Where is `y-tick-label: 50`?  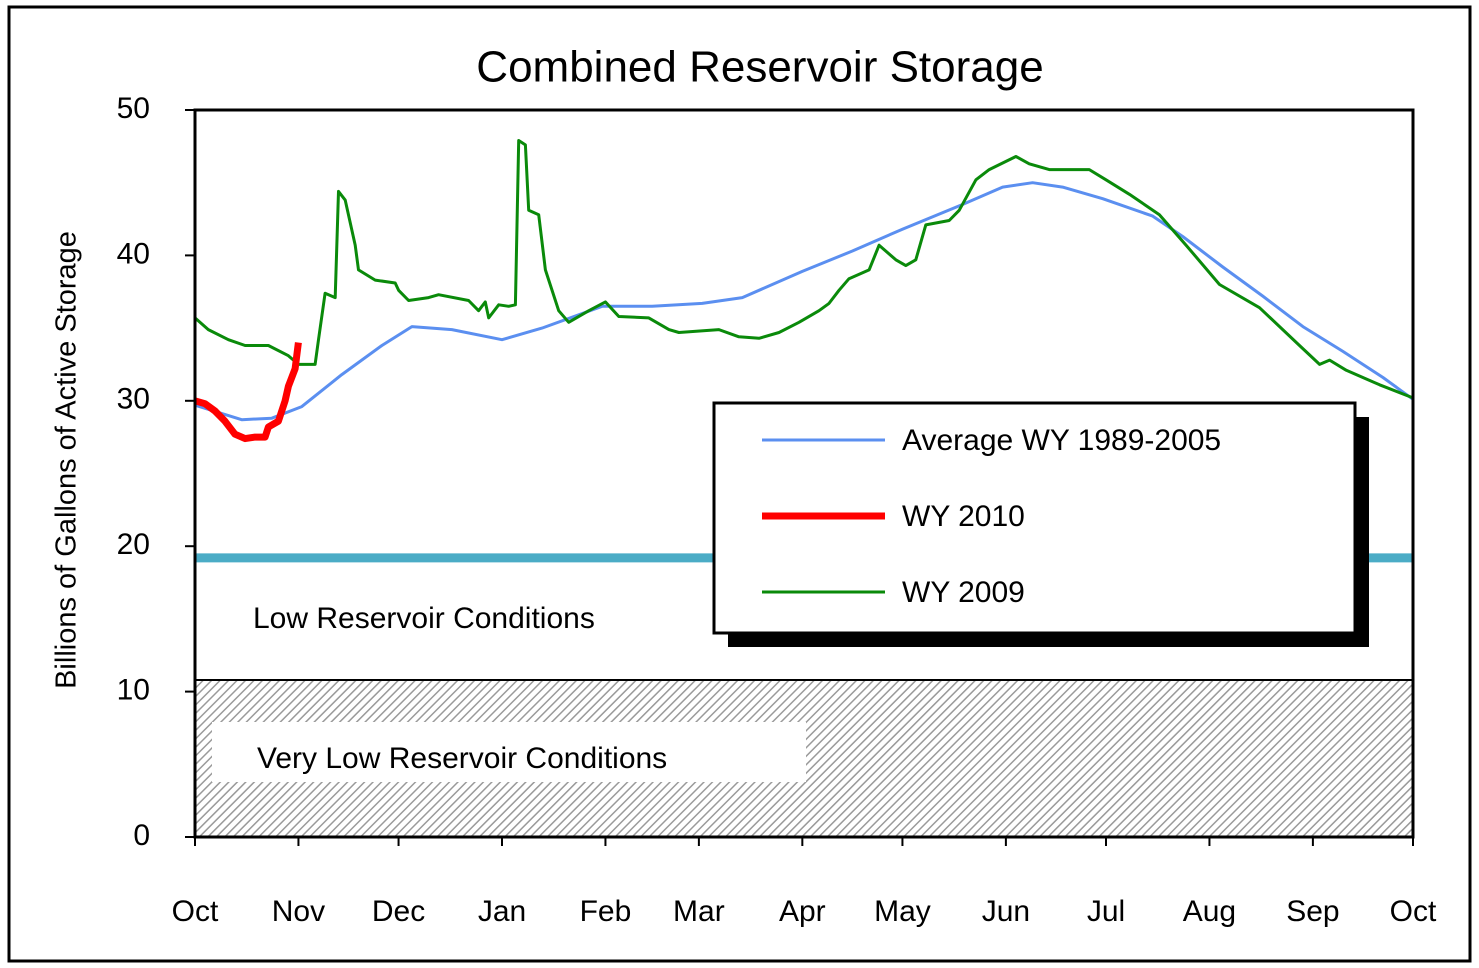 y-tick-label: 50 is located at coordinates (133, 108).